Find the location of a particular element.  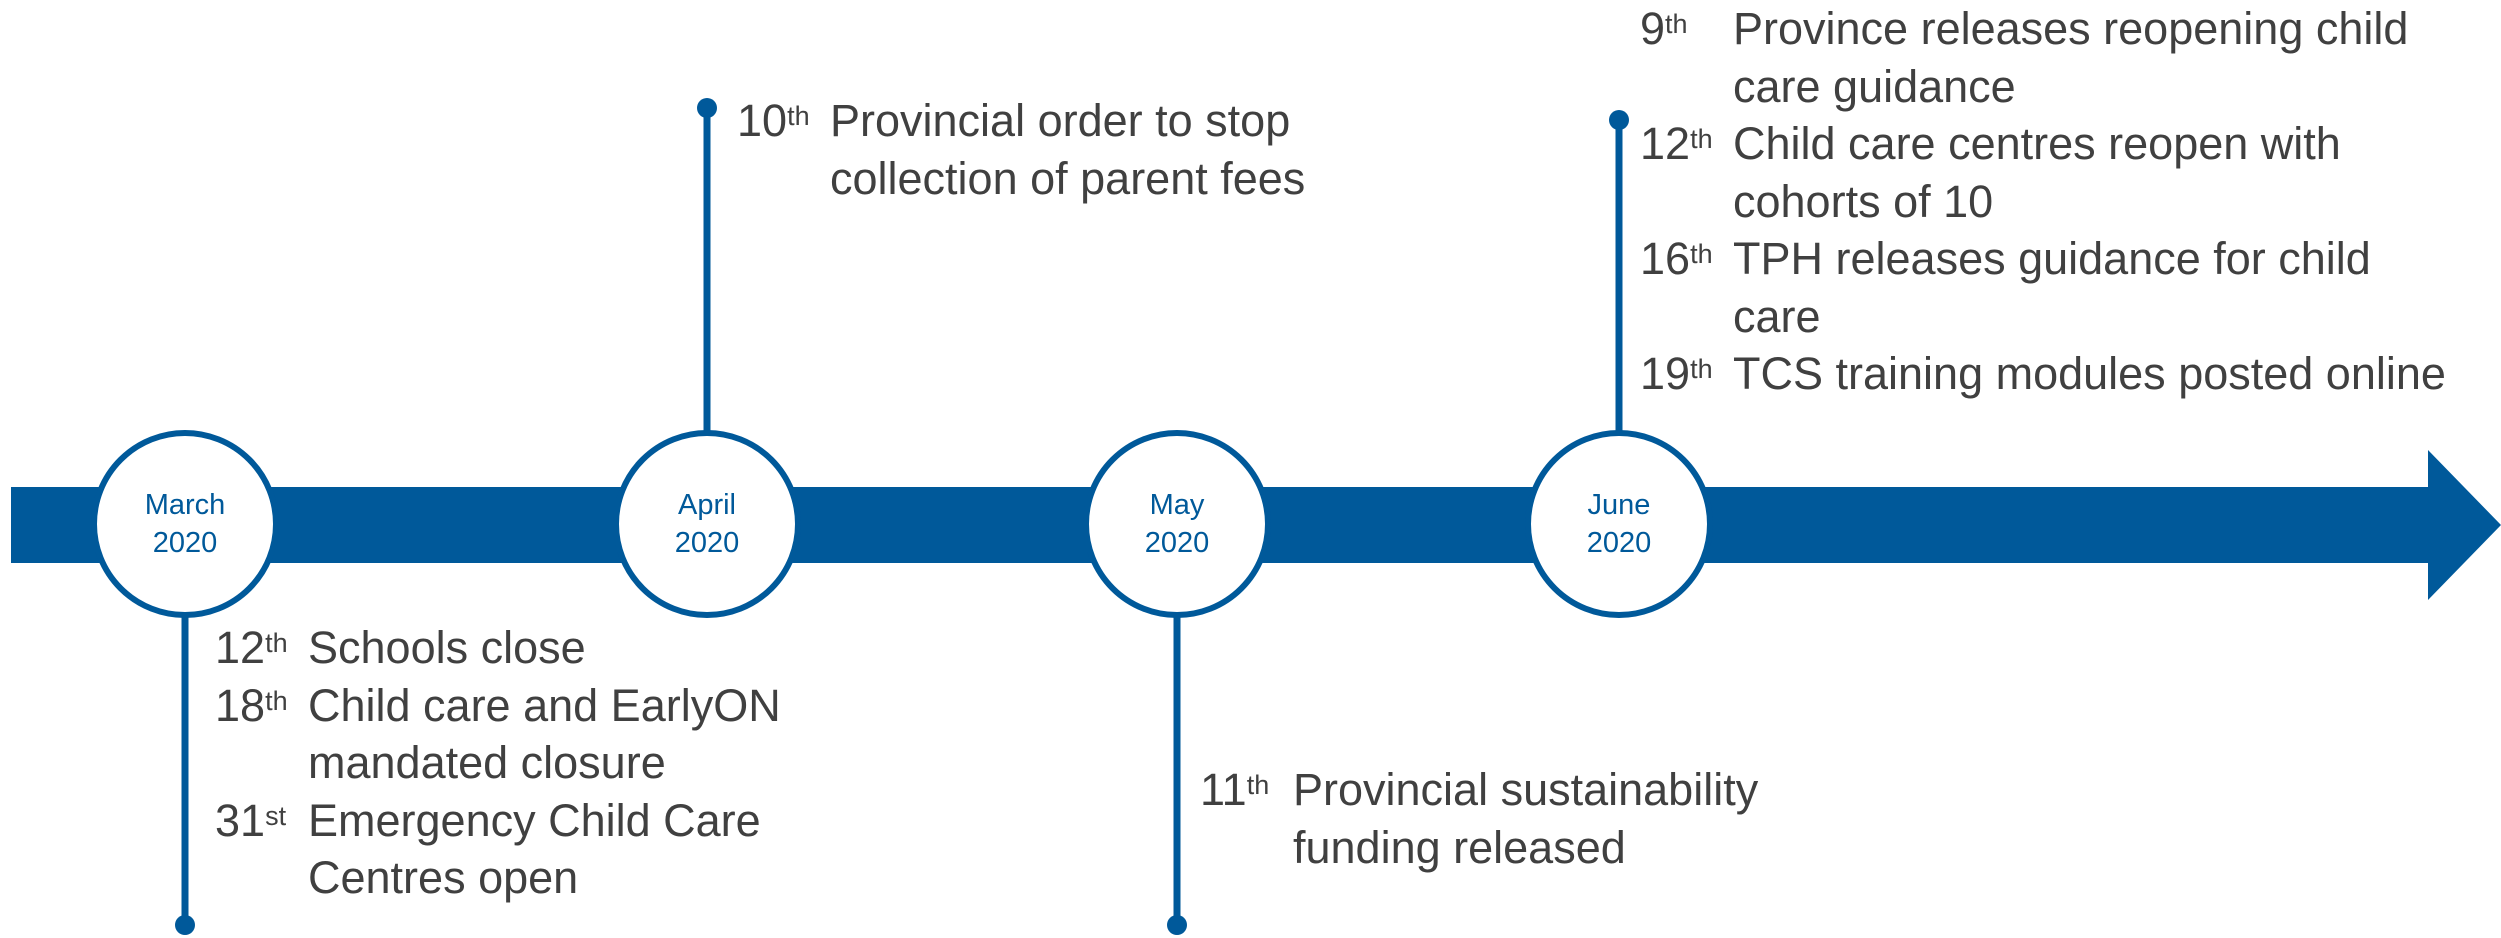

event: 16th TPH releases guidance for child care is located at coordinates (2055, 287).